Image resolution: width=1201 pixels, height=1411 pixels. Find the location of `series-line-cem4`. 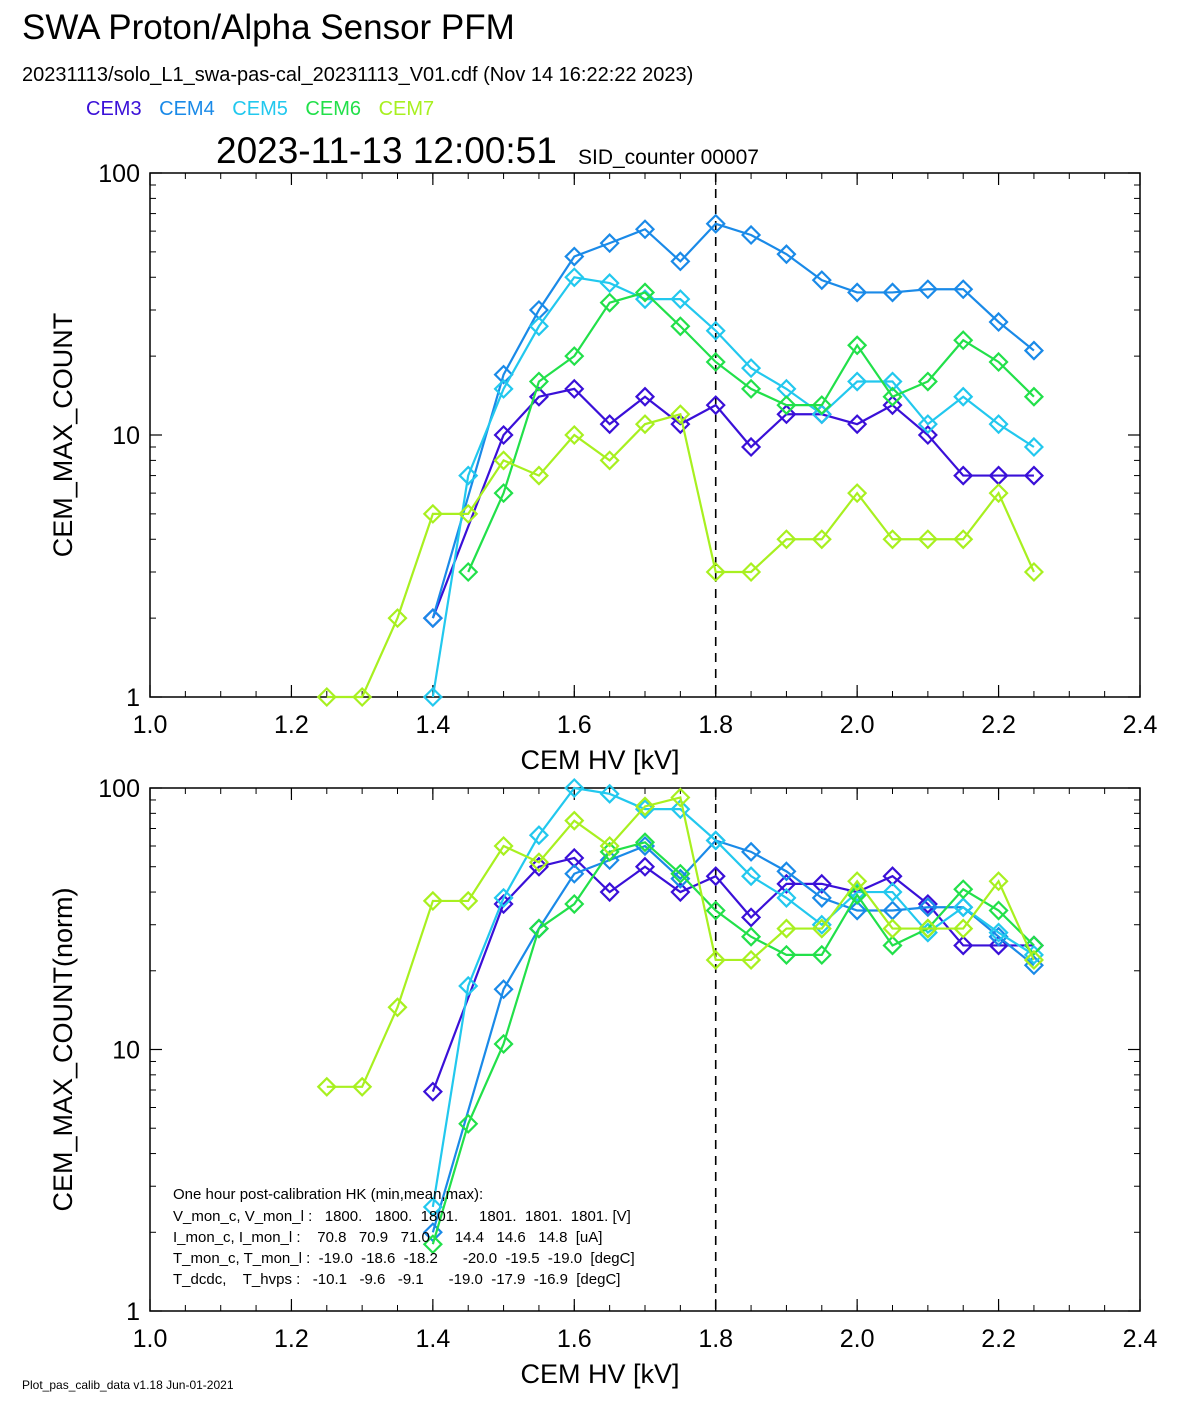

series-line-cem4 is located at coordinates (733, 1036).